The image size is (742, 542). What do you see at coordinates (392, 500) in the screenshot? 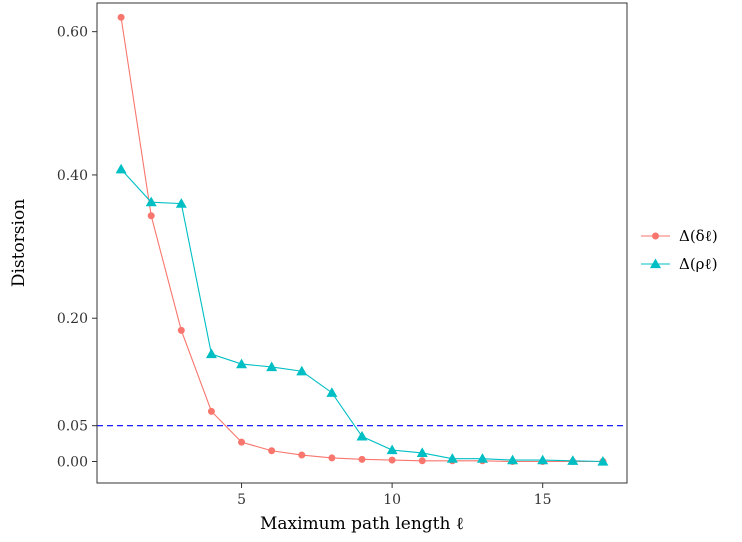
I see `x-tick-label-1: 10` at bounding box center [392, 500].